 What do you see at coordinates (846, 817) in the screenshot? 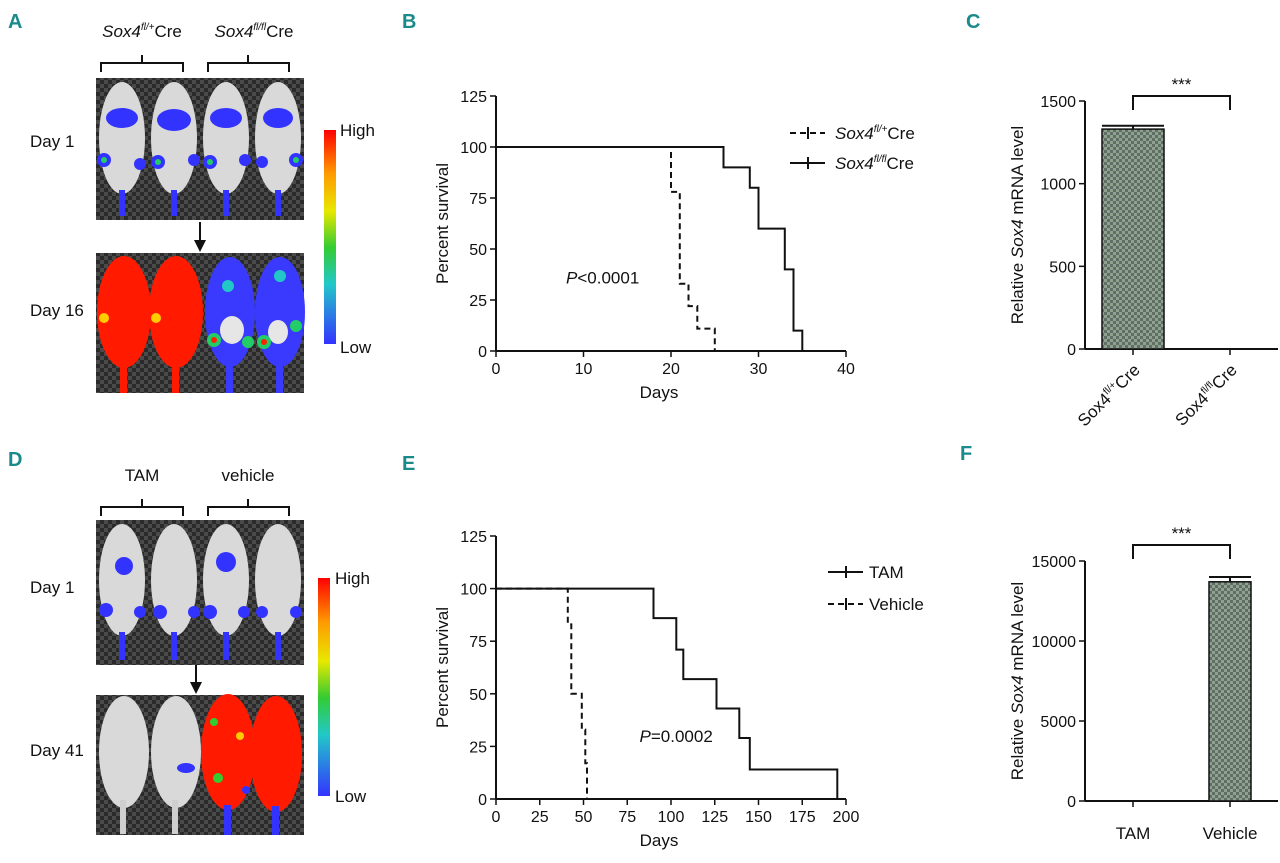
I see `chart-e-xtick-label-200: 200` at bounding box center [846, 817].